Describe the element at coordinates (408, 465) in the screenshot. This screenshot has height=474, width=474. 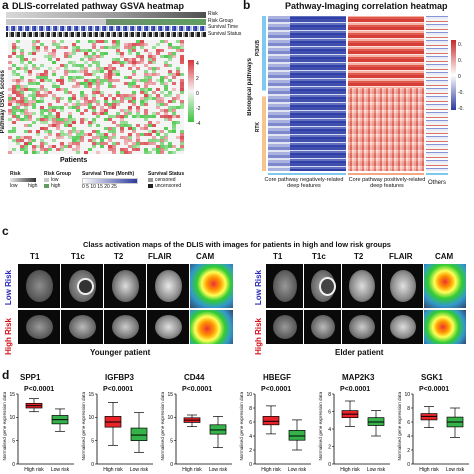
I see `y-tick-label: 0` at that location.